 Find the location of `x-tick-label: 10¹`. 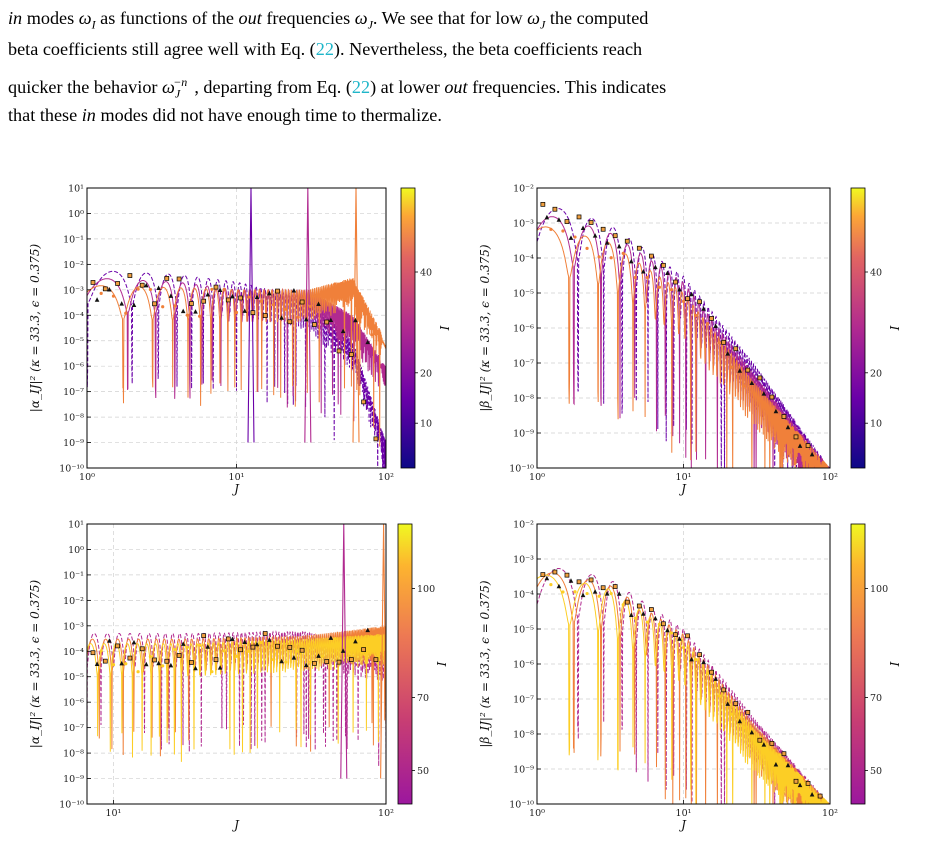

x-tick-label: 10¹ is located at coordinates (684, 813).